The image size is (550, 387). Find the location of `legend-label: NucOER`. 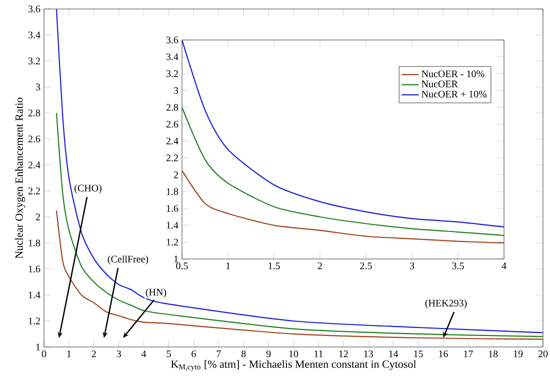

legend-label: NucOER is located at coordinates (440, 84).